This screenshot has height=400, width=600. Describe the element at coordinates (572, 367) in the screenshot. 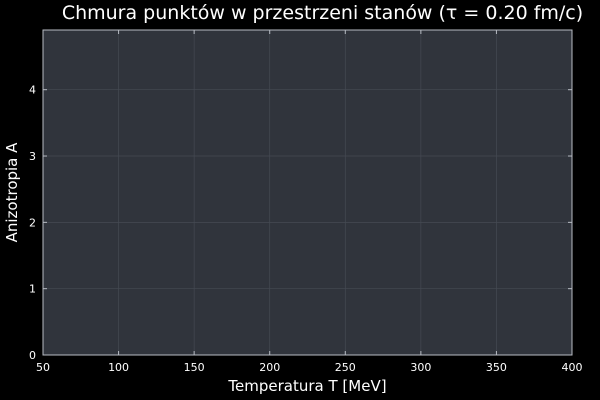

I see `x-tick-label: 400` at that location.